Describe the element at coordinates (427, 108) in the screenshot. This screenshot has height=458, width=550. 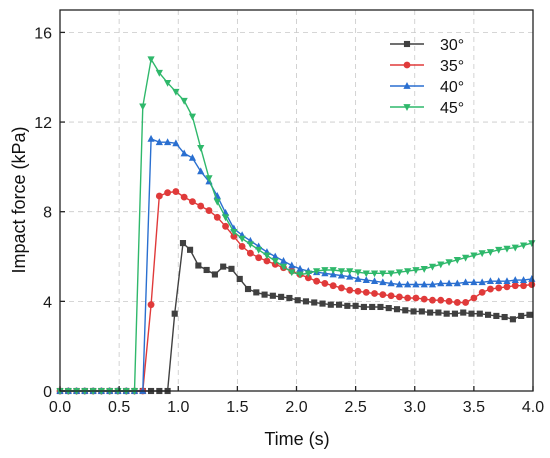
I see `legend-item: 45°` at that location.